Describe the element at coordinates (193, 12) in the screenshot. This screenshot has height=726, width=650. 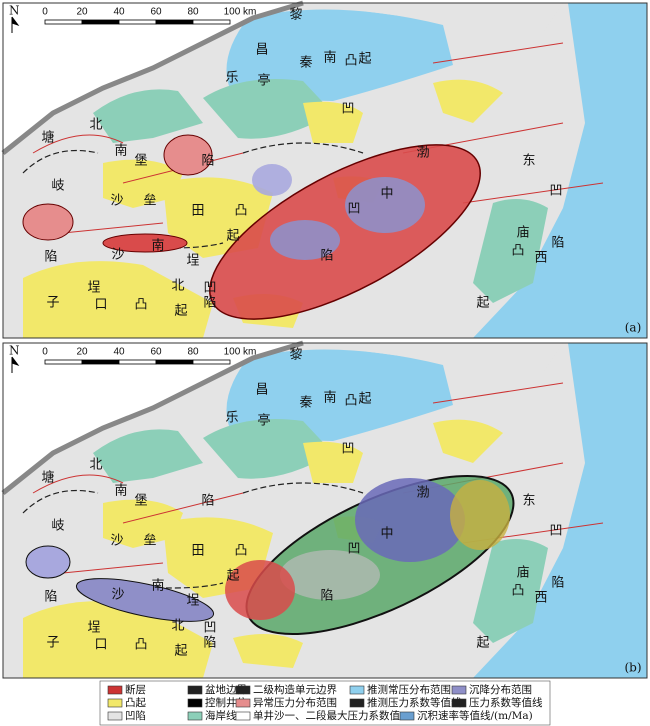
I see `scale-label: 80` at that location.